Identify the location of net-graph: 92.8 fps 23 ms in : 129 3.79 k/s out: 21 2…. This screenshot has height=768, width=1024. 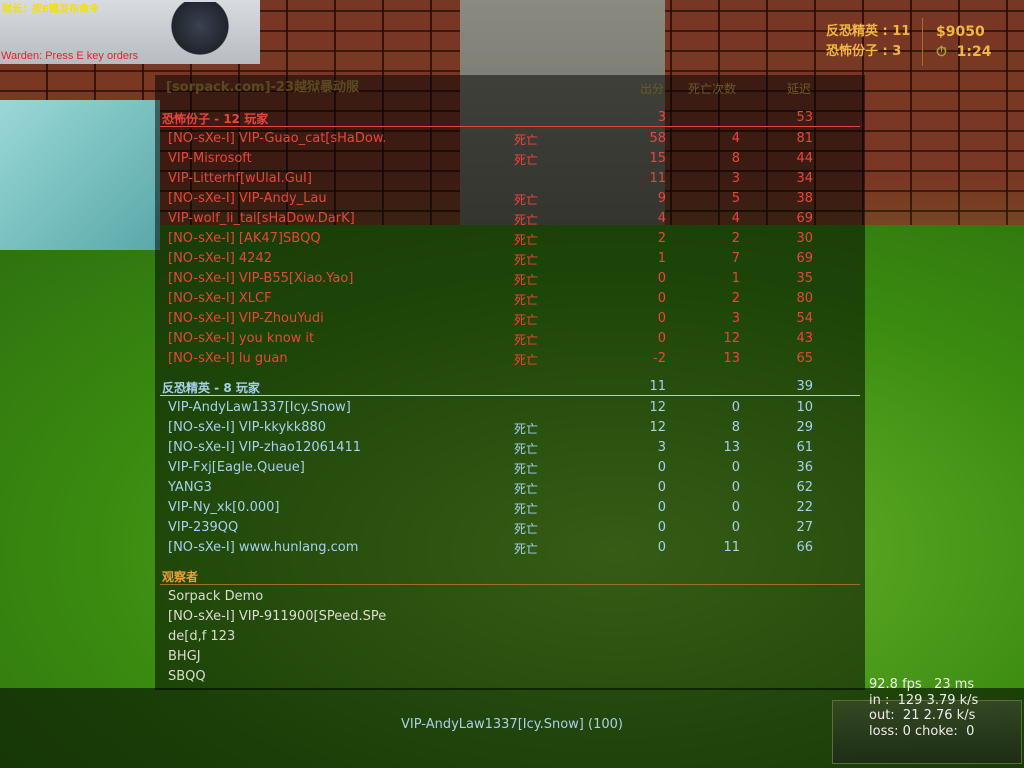
(923, 708).